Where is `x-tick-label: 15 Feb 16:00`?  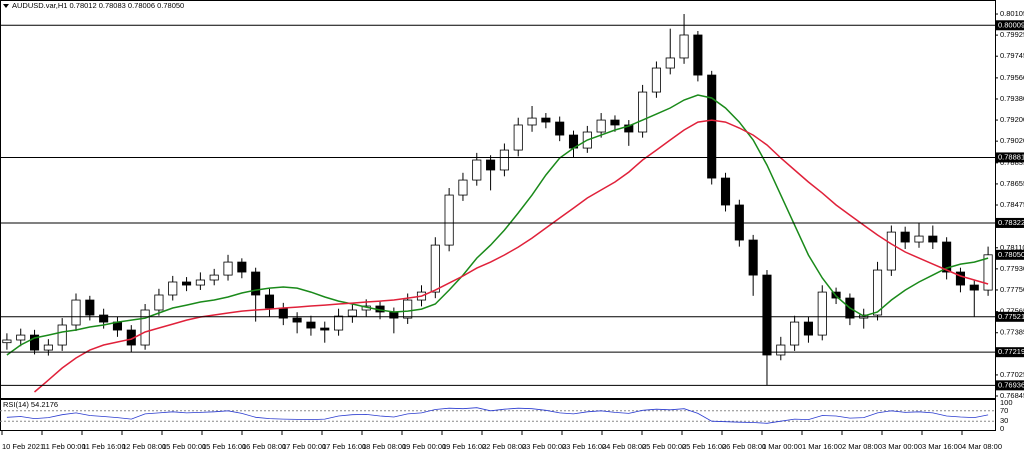 x-tick-label: 15 Feb 16:00 is located at coordinates (224, 446).